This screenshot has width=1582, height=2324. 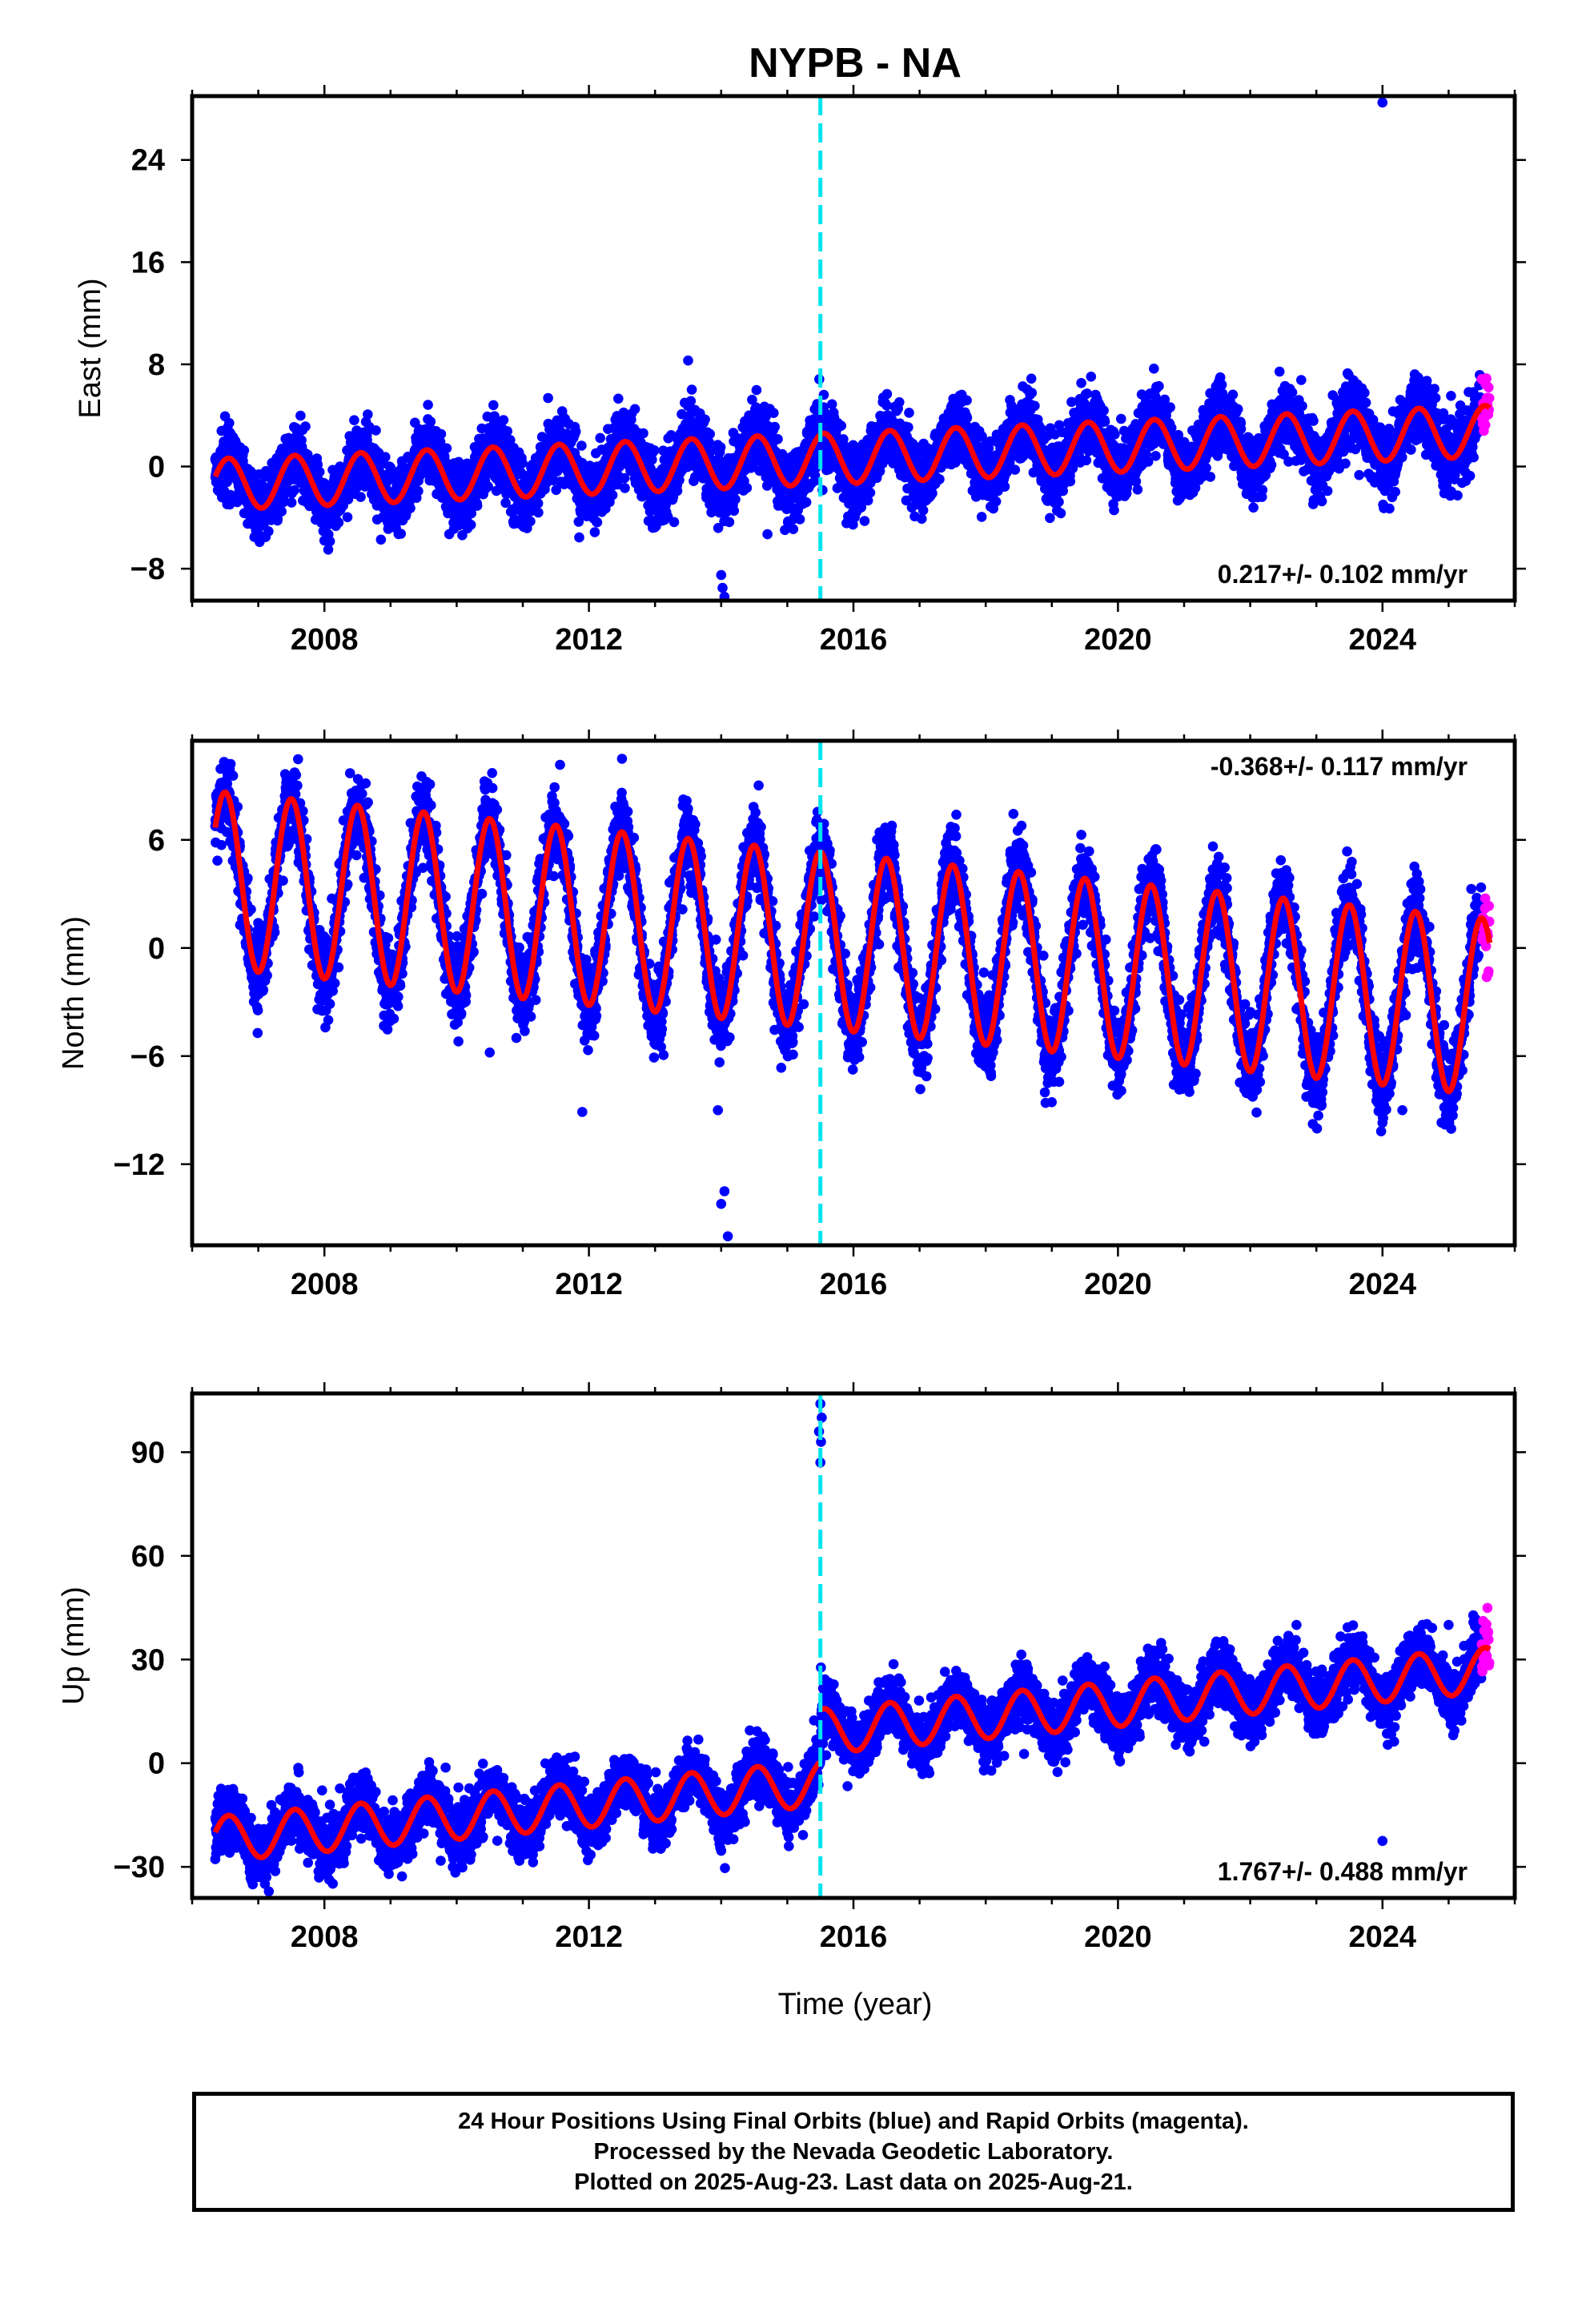 What do you see at coordinates (855, 63) in the screenshot?
I see `chart-title: NYPB - NA` at bounding box center [855, 63].